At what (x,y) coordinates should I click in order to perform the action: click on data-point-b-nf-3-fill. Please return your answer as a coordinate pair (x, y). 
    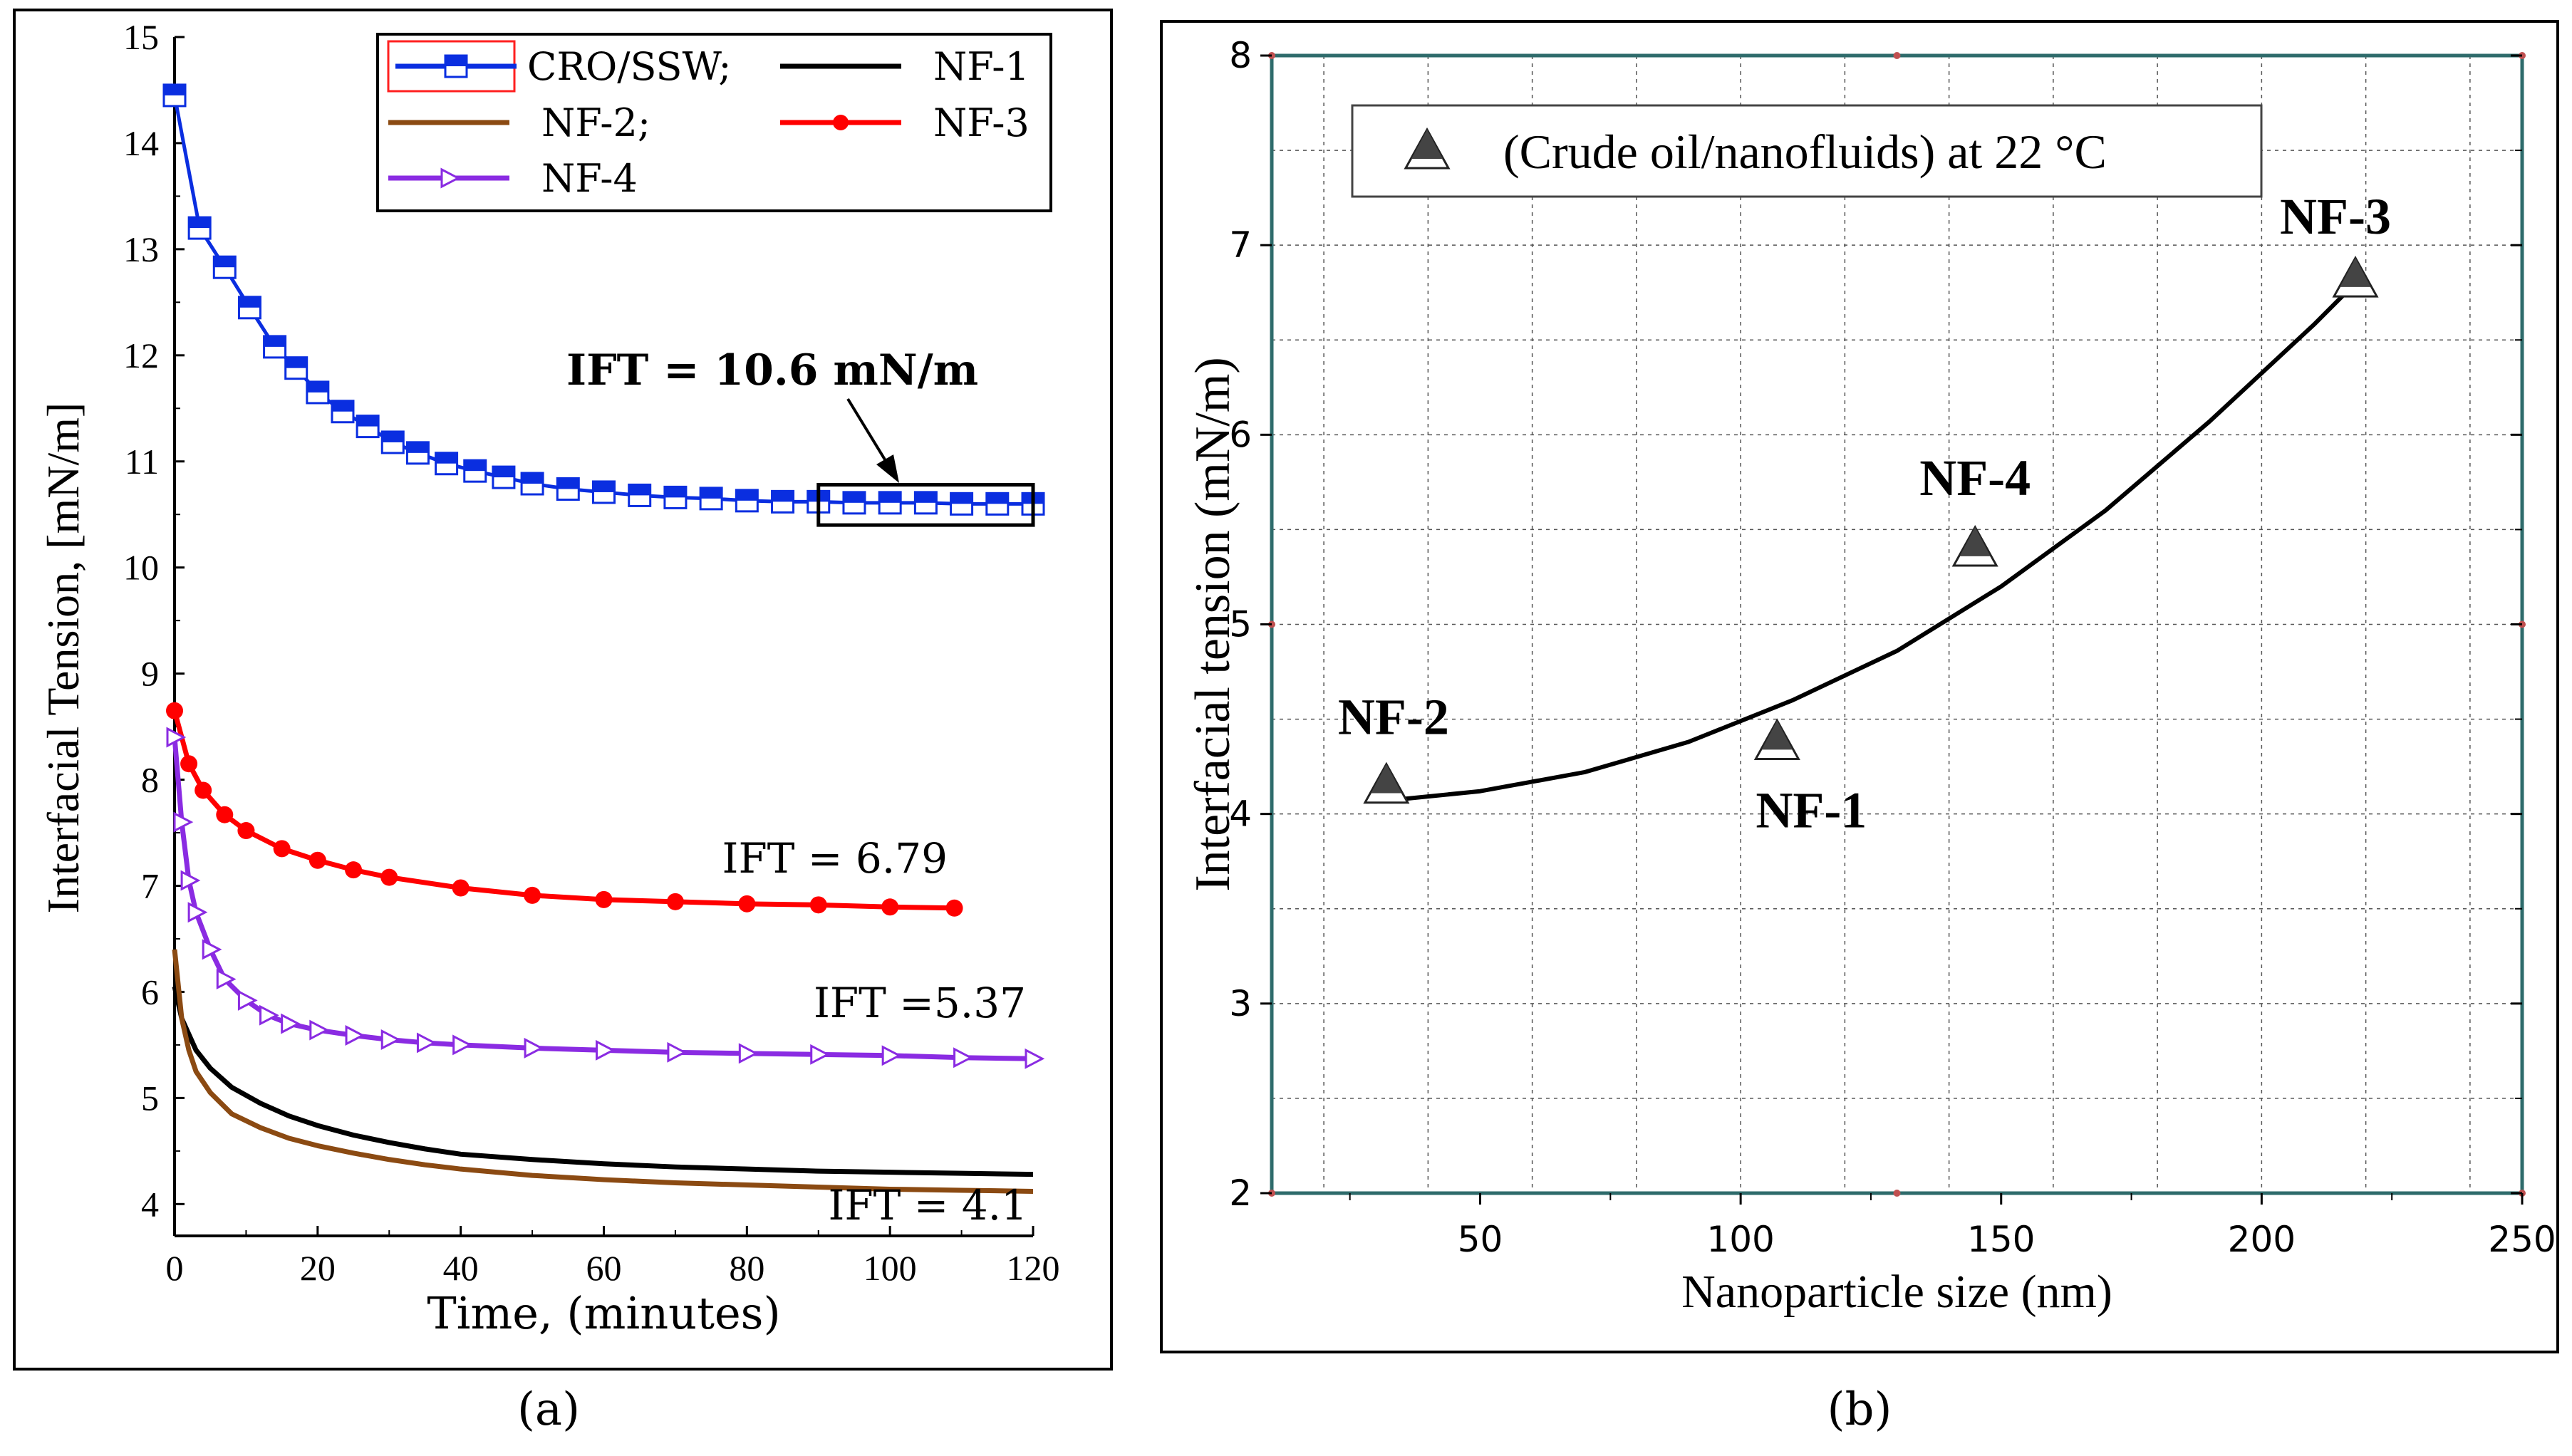
    Looking at the image, I should click on (2355, 272).